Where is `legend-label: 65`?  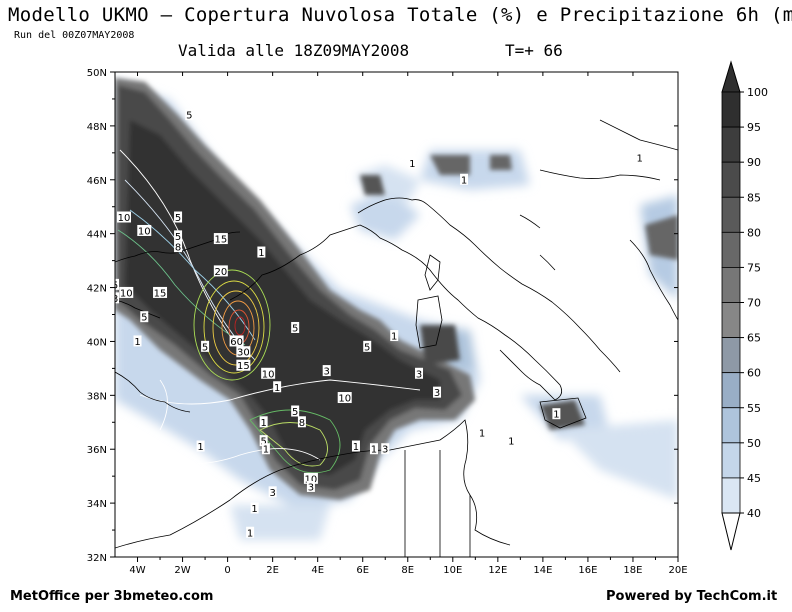
legend-label: 65 is located at coordinates (754, 338).